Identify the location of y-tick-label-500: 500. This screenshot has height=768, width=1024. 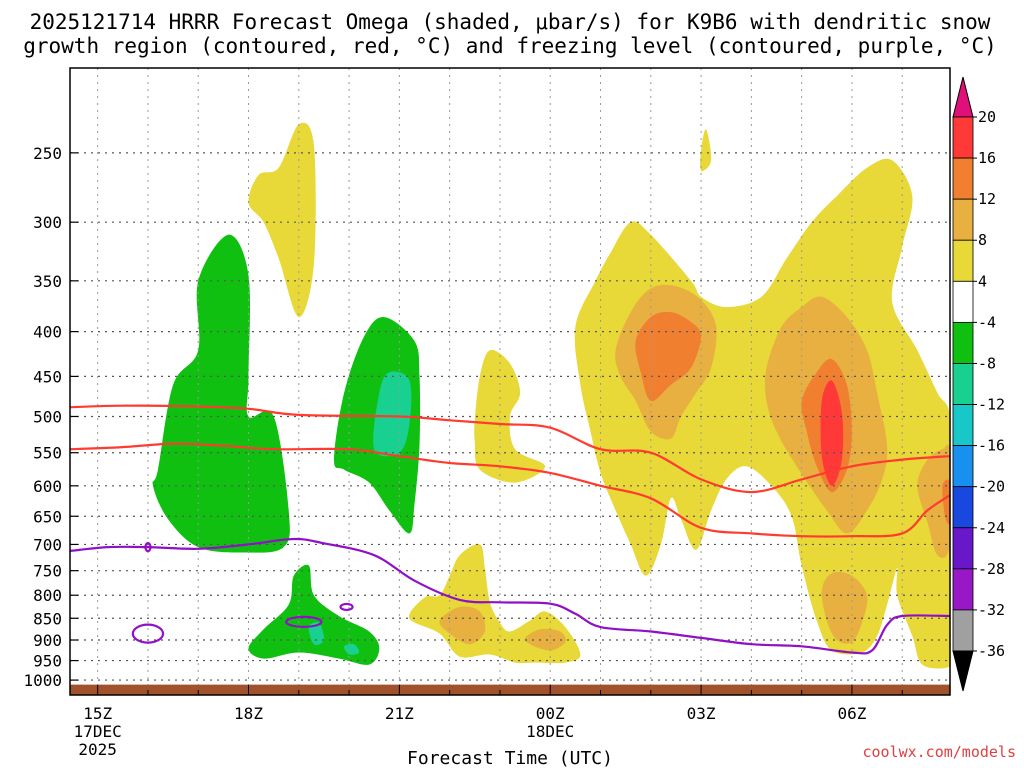
(47, 416).